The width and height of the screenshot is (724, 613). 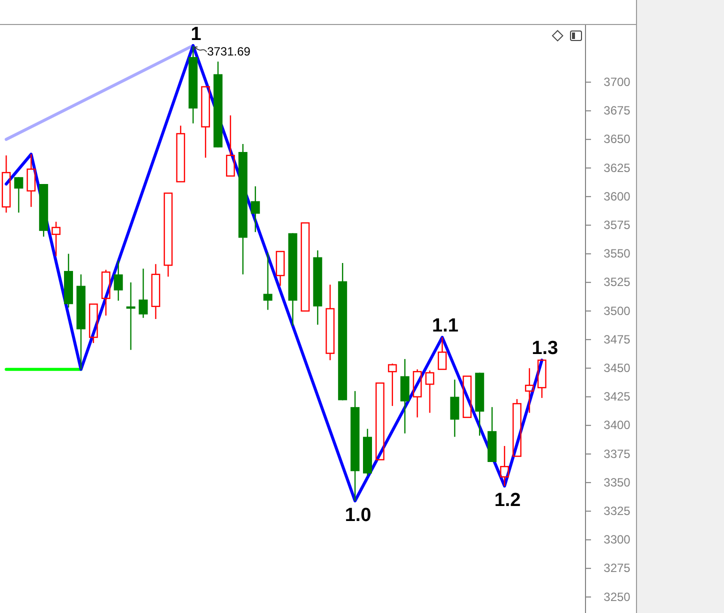 What do you see at coordinates (617, 425) in the screenshot?
I see `y-tick-label: 3400` at bounding box center [617, 425].